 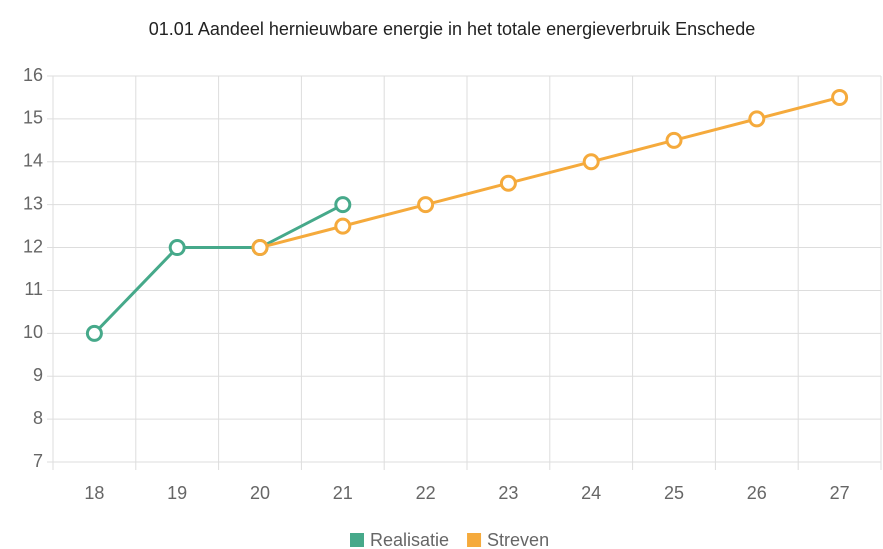 I want to click on y-tick-label: 12, so click(x=33, y=246).